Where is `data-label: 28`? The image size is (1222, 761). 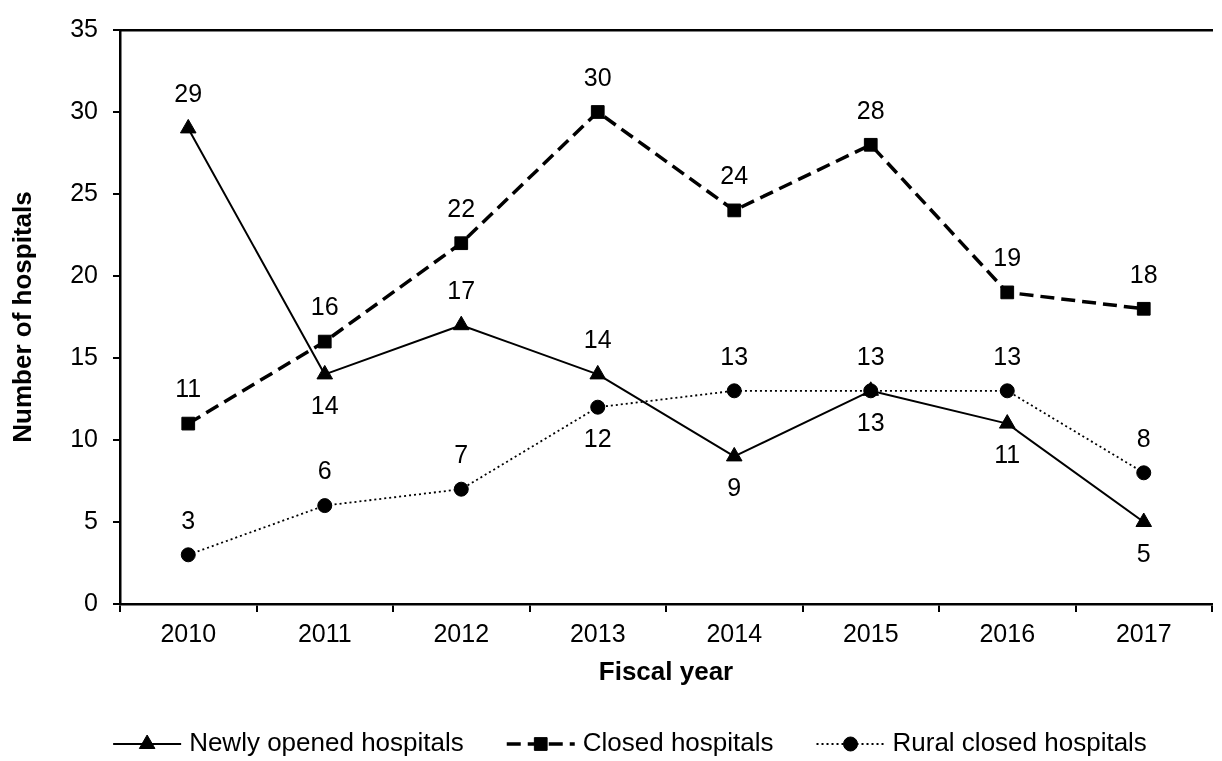 data-label: 28 is located at coordinates (870, 109).